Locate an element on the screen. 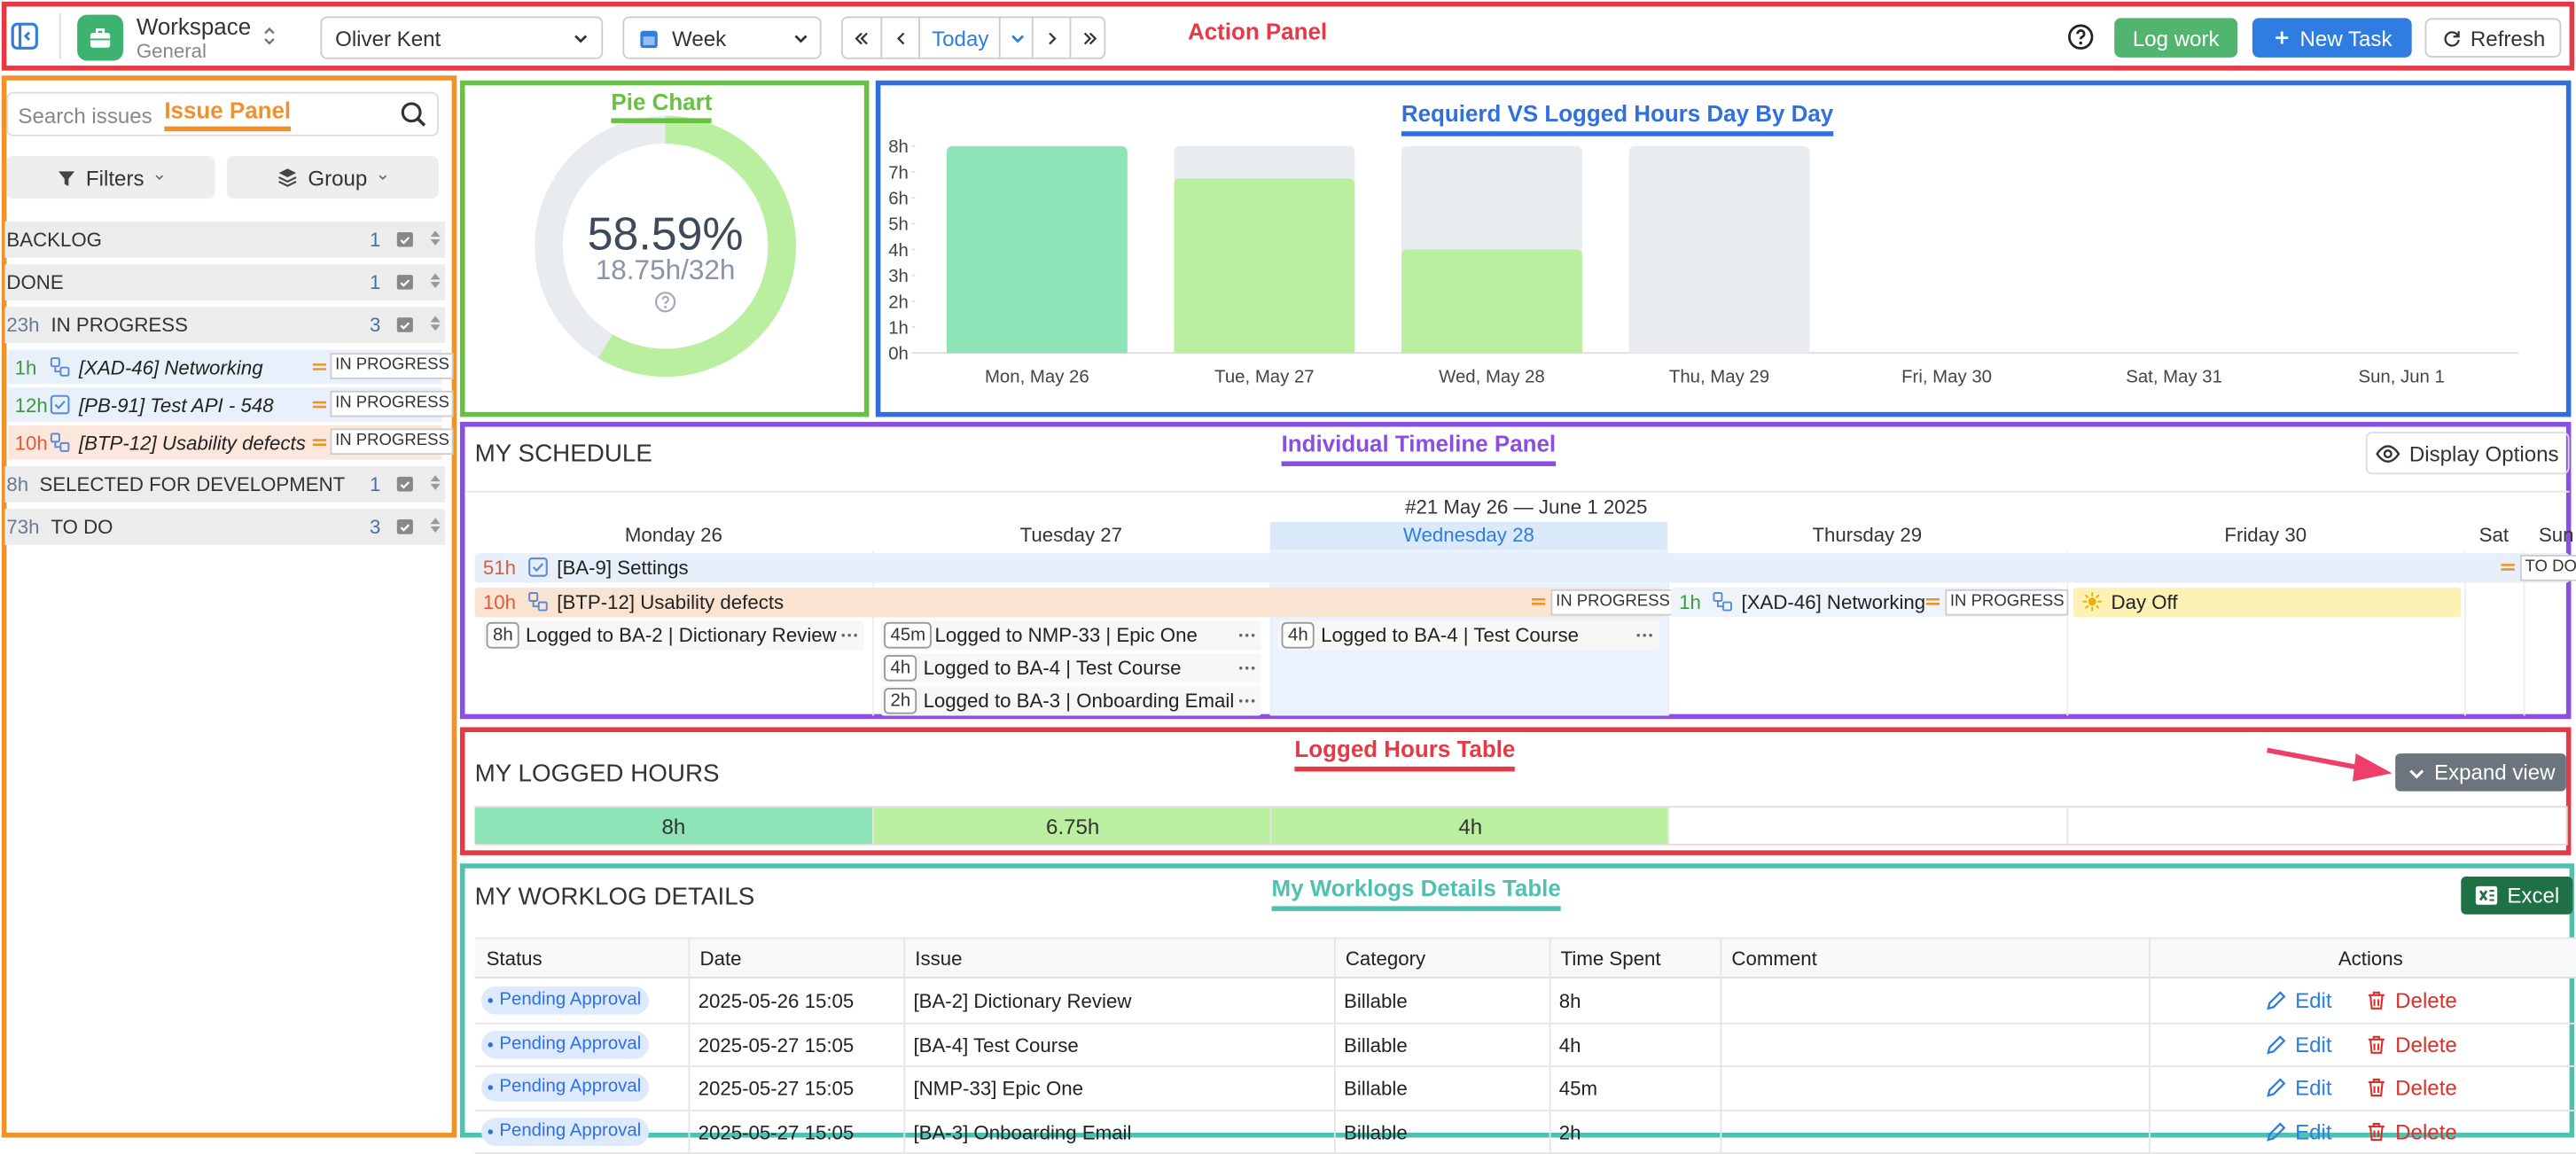  log-work-button: Log work is located at coordinates (2175, 37).